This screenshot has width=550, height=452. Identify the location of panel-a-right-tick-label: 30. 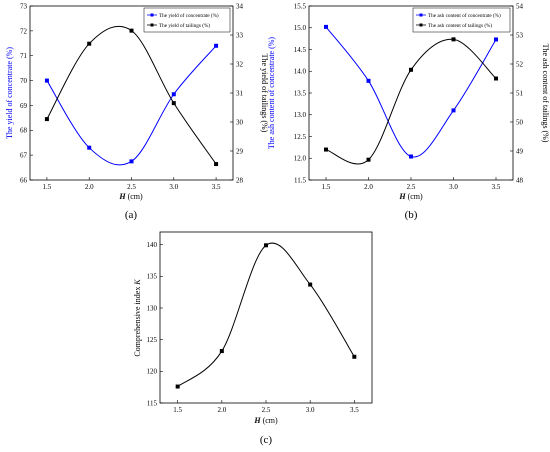
(240, 122).